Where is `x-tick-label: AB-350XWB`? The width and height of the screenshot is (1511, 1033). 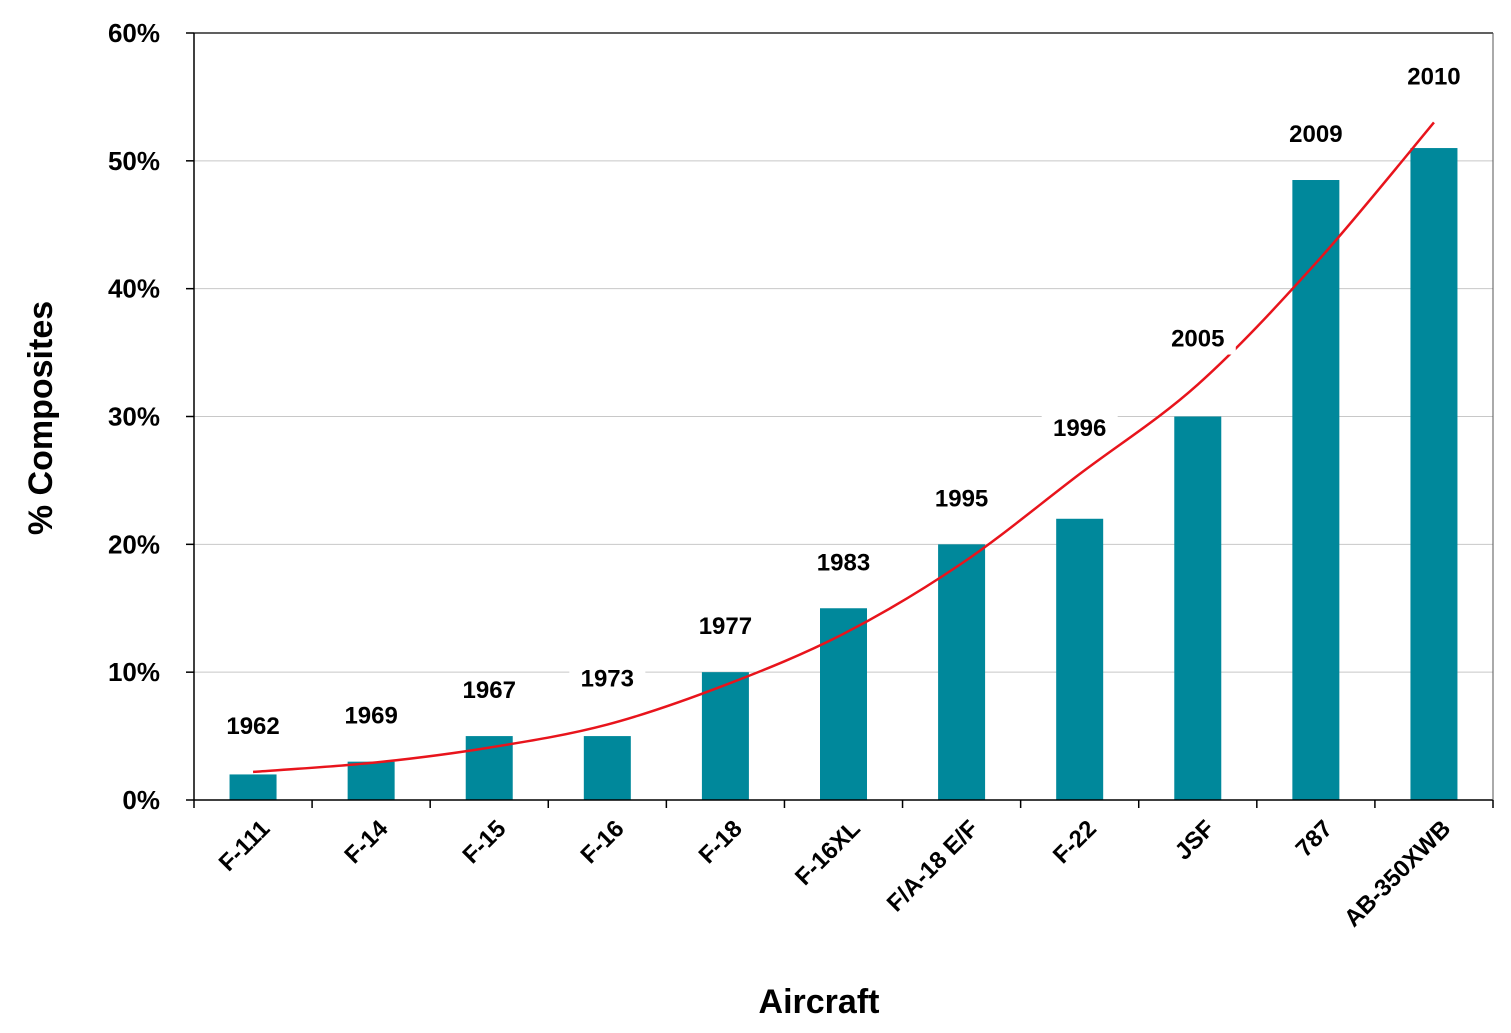 x-tick-label: AB-350XWB is located at coordinates (1397, 873).